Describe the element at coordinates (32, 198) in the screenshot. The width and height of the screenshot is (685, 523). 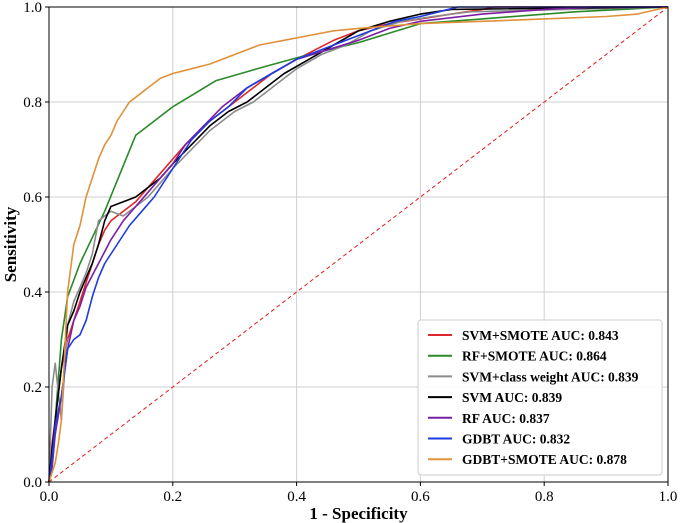
I see `y-tick-label-3: 0.6` at that location.